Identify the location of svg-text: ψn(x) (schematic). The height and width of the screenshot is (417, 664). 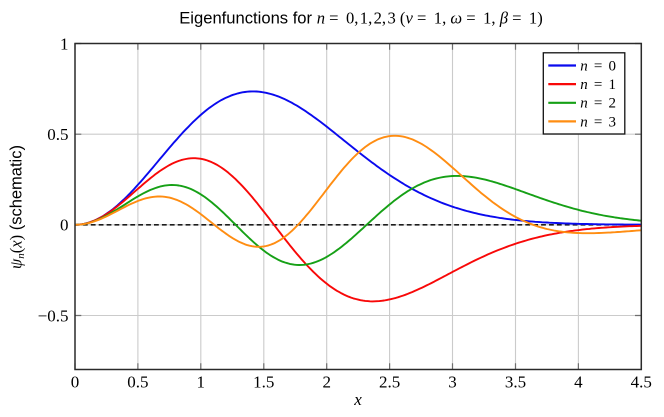
(17, 207).